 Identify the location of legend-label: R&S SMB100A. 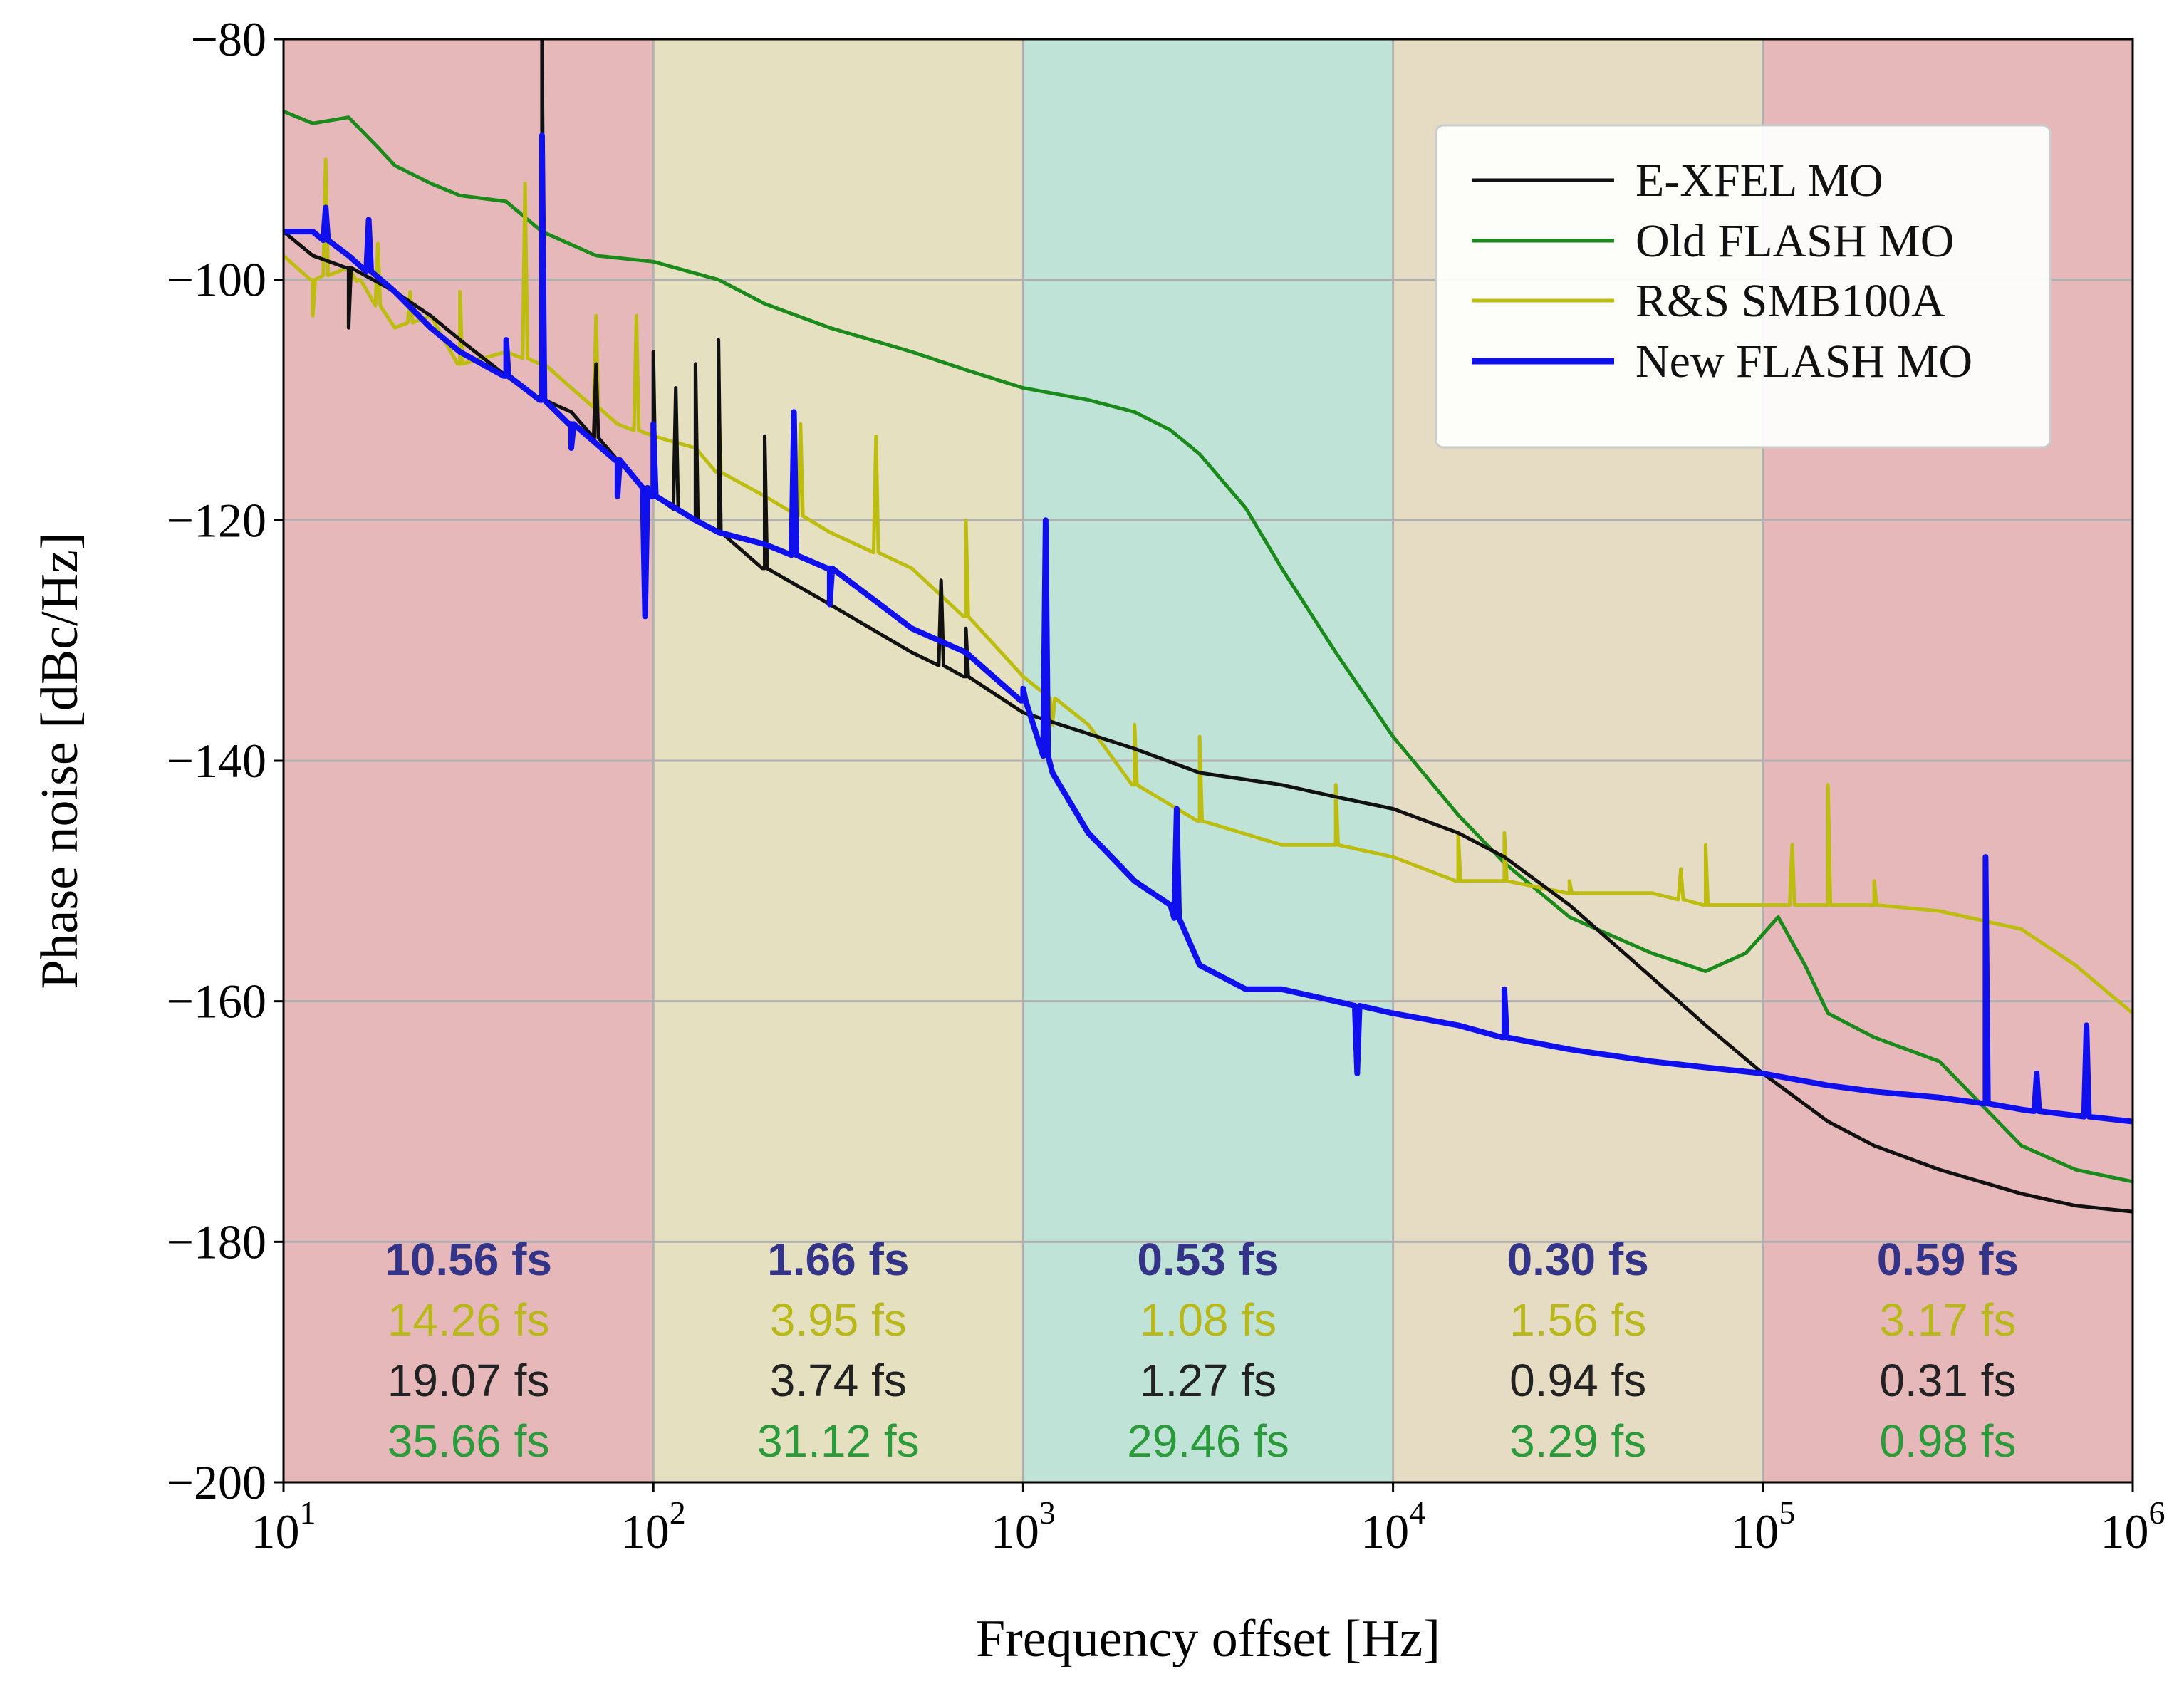
(1790, 301).